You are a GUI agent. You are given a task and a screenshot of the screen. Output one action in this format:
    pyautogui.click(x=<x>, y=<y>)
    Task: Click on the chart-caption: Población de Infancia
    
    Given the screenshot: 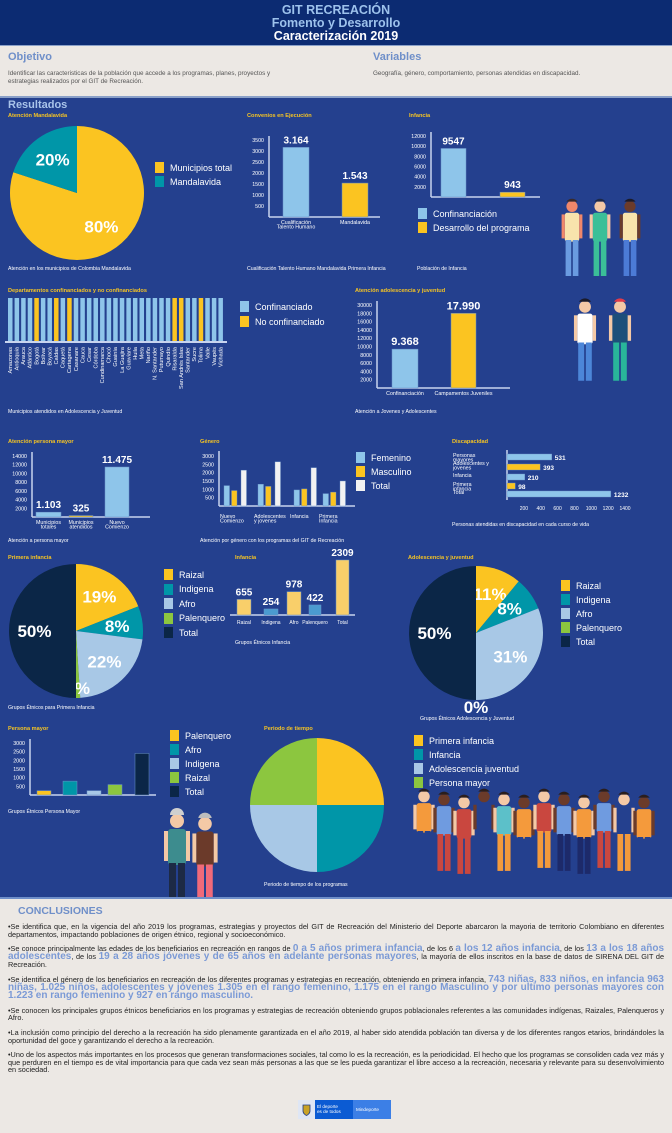 What is the action you would take?
    pyautogui.click(x=442, y=269)
    